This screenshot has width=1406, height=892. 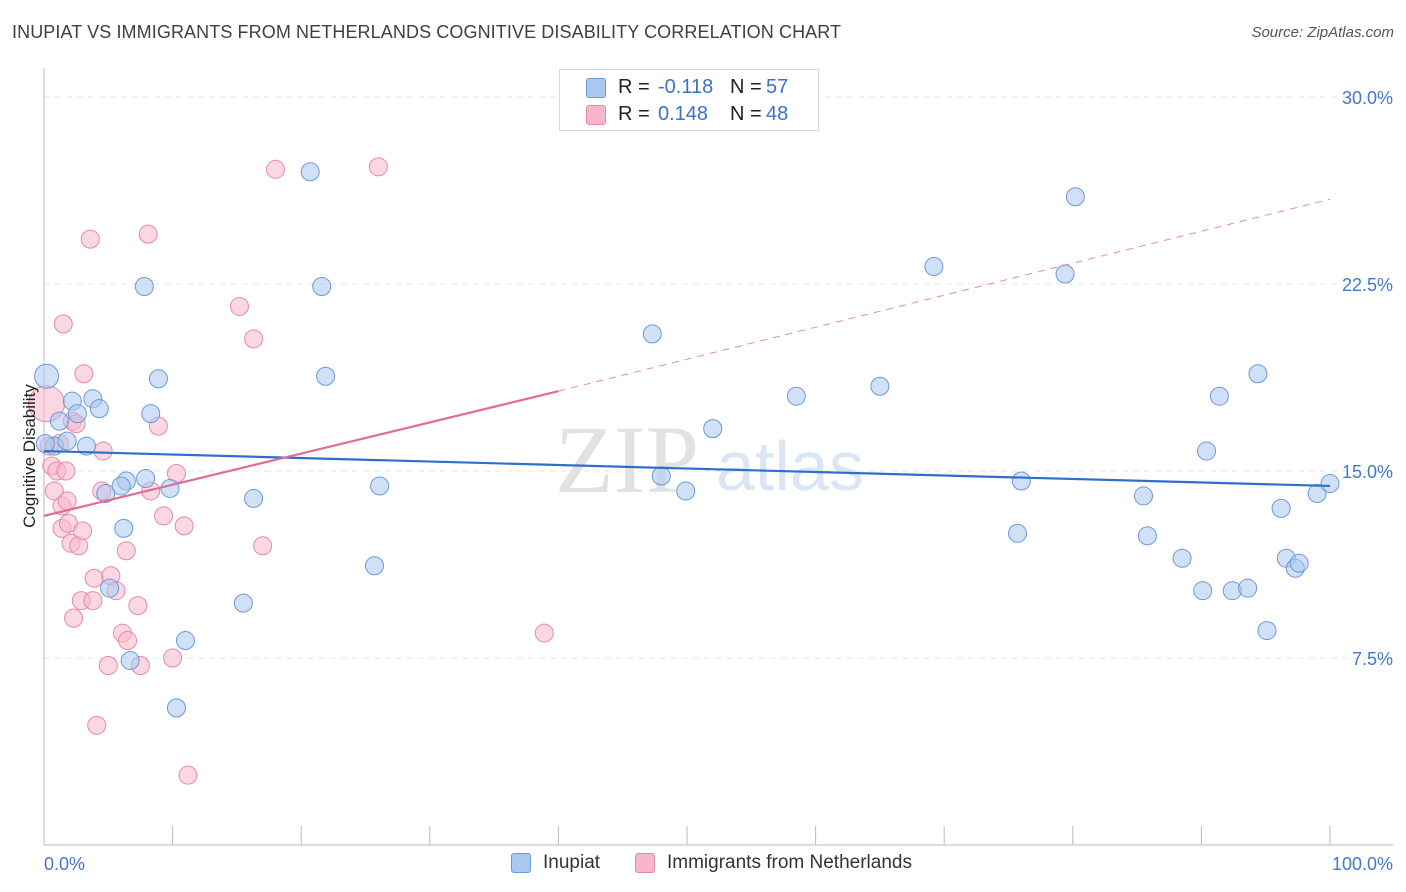 I want to click on trend-line-inupiat, so click(x=687, y=468).